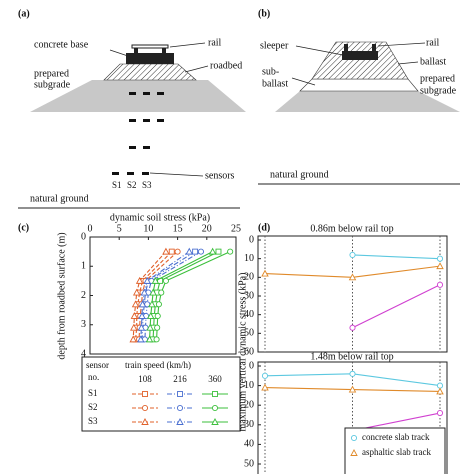 The width and height of the screenshot is (474, 474). I want to click on label: roadbed, so click(226, 65).